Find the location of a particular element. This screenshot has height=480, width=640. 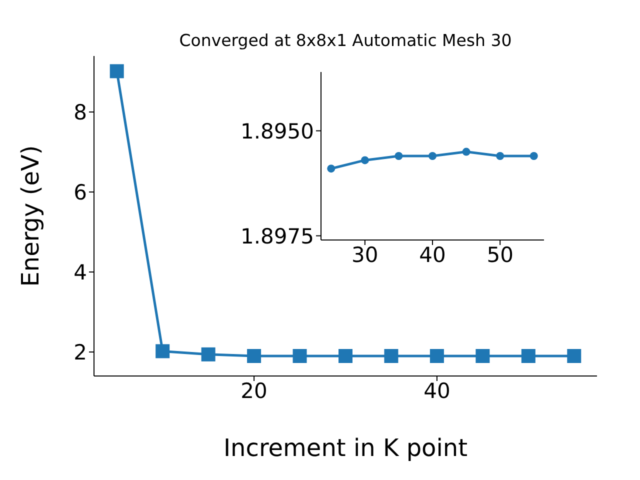

y-tick-label: 1.8975 is located at coordinates (277, 236).